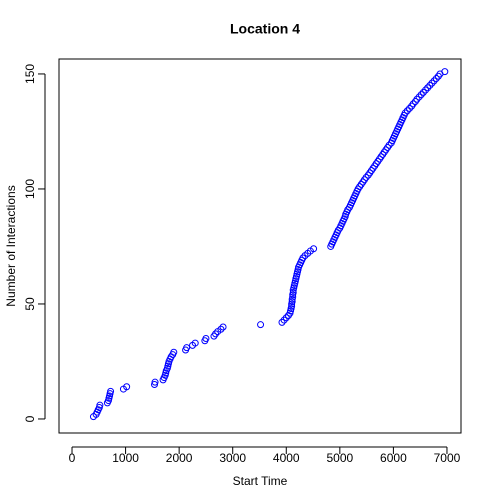 The height and width of the screenshot is (504, 504). Describe the element at coordinates (125, 458) in the screenshot. I see `x-tick-label: 1000` at that location.